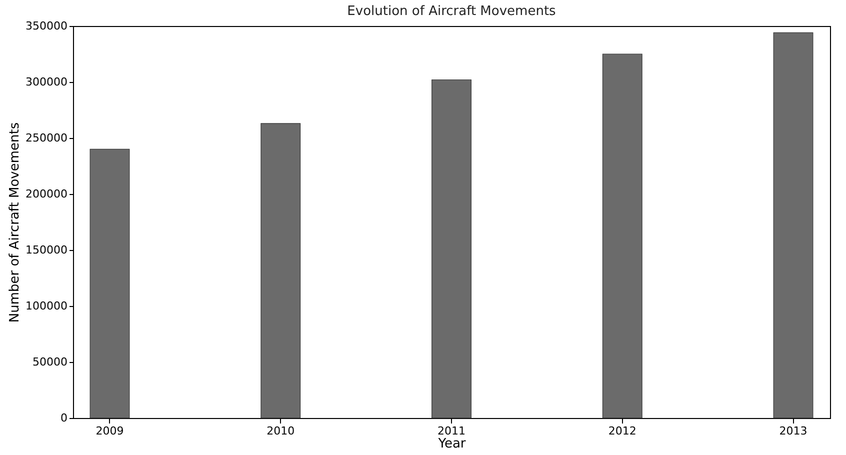 Image resolution: width=846 pixels, height=455 pixels. What do you see at coordinates (50, 362) in the screenshot?
I see `y-tick-label: 50000` at bounding box center [50, 362].